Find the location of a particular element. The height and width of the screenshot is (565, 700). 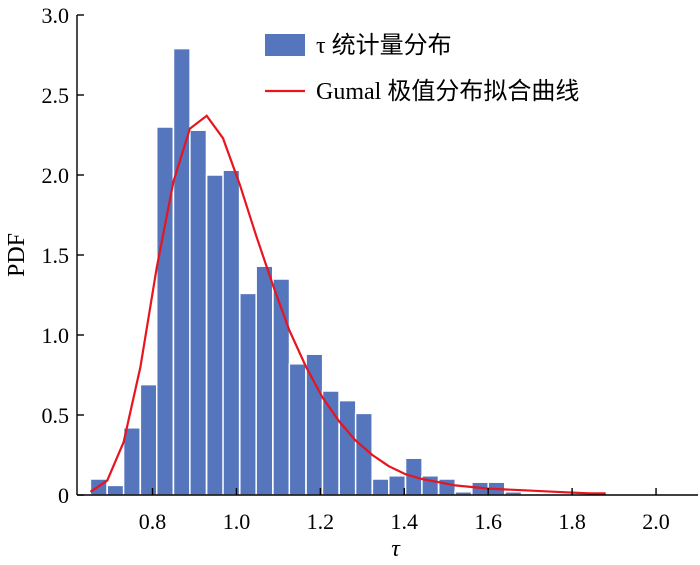

y-tick-label: 2.5 is located at coordinates (56, 95).